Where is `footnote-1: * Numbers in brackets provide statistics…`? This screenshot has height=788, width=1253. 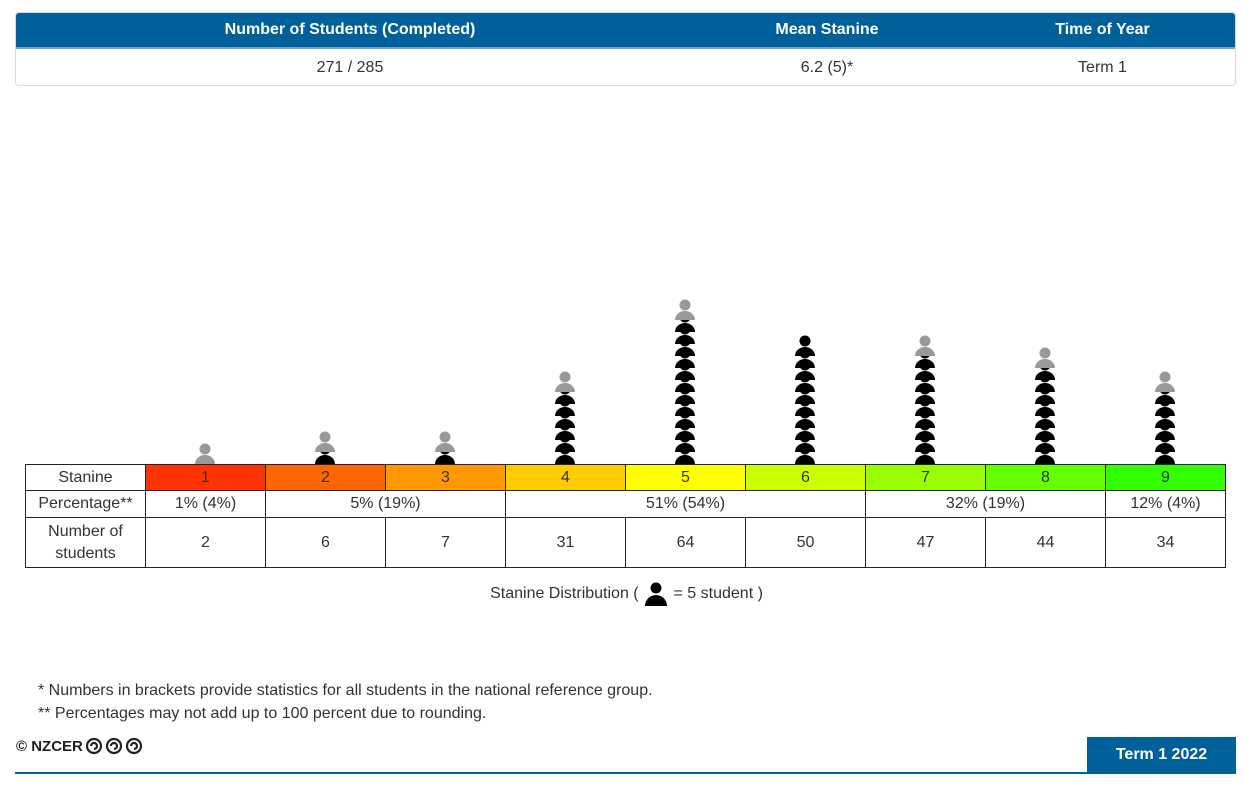
footnote-1: * Numbers in brackets provide statistics… is located at coordinates (345, 690).